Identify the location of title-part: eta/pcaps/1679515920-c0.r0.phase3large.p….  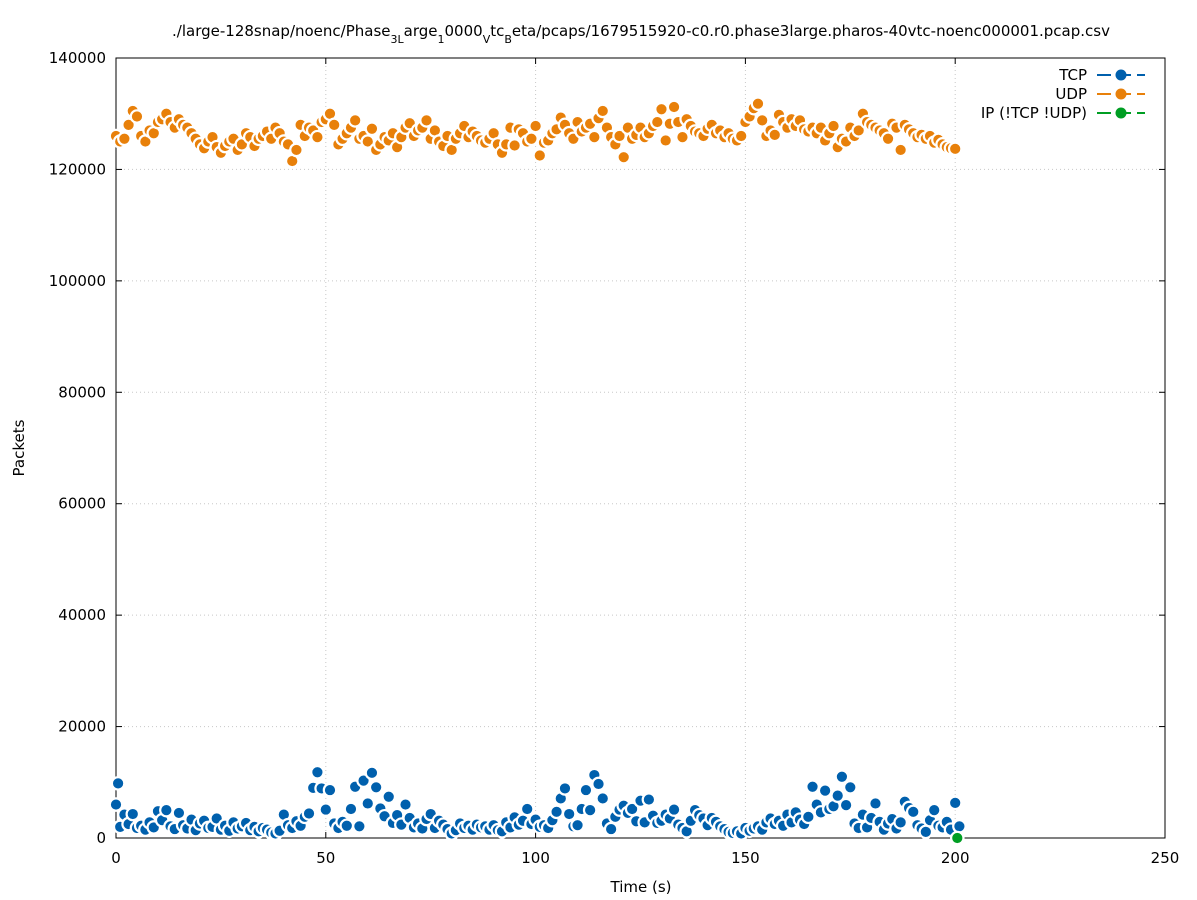
(811, 31).